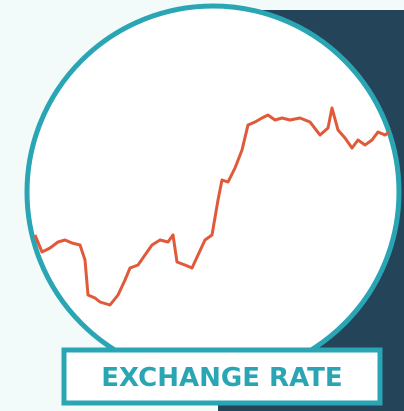  I want to click on label-text: EXCHANGE RATE, so click(221, 378).